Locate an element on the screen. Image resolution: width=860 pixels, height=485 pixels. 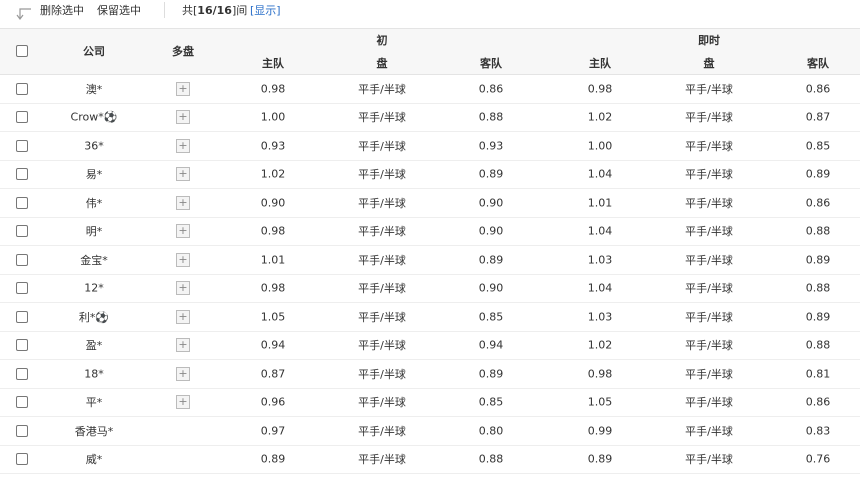
live-odds: 1.03 is located at coordinates (600, 260).